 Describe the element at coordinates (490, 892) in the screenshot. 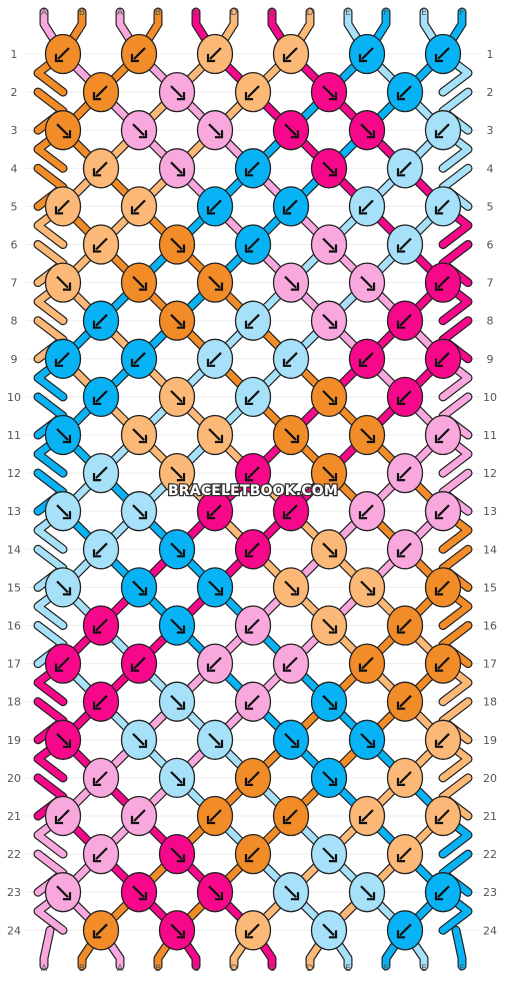

I see `row-number-right: 23` at that location.